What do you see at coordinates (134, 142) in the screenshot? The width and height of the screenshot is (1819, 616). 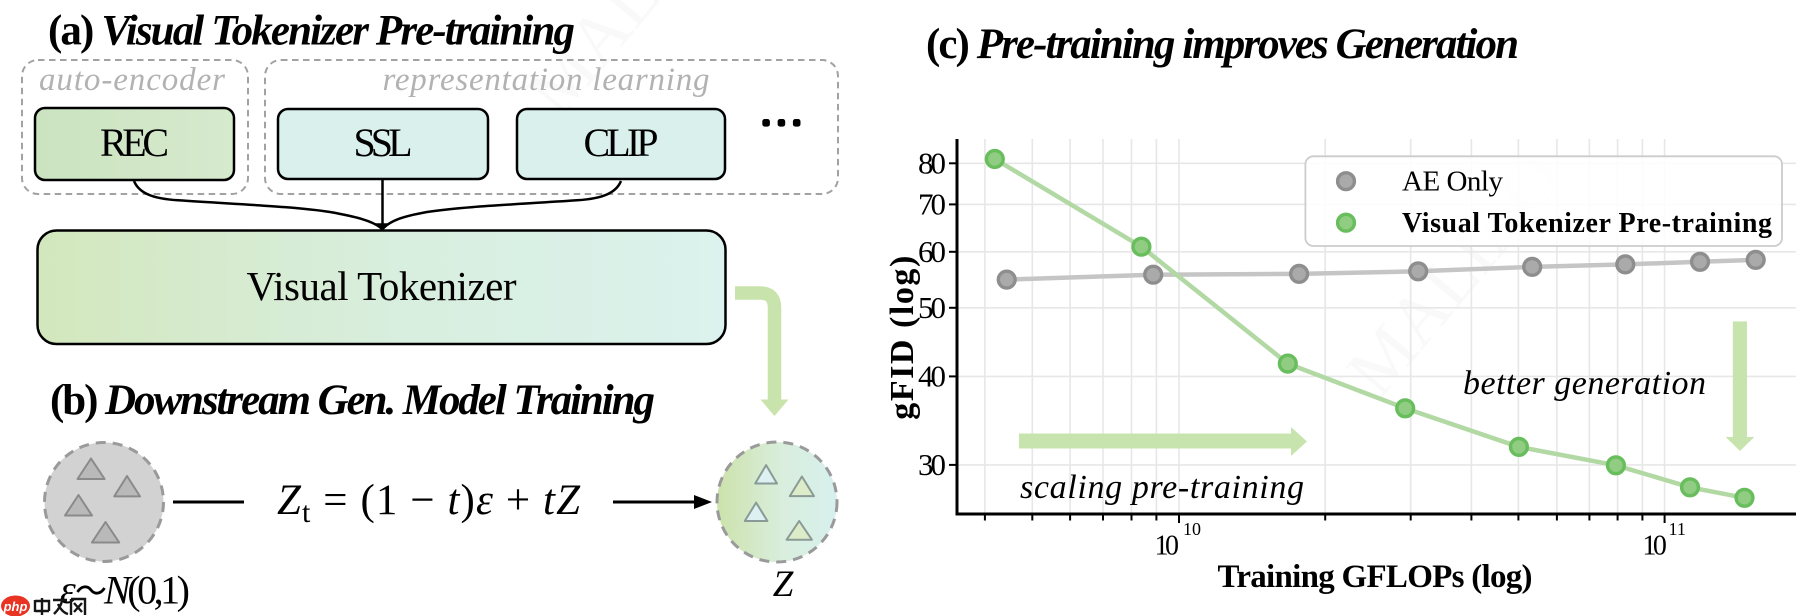 I see `svg-text: REC` at bounding box center [134, 142].